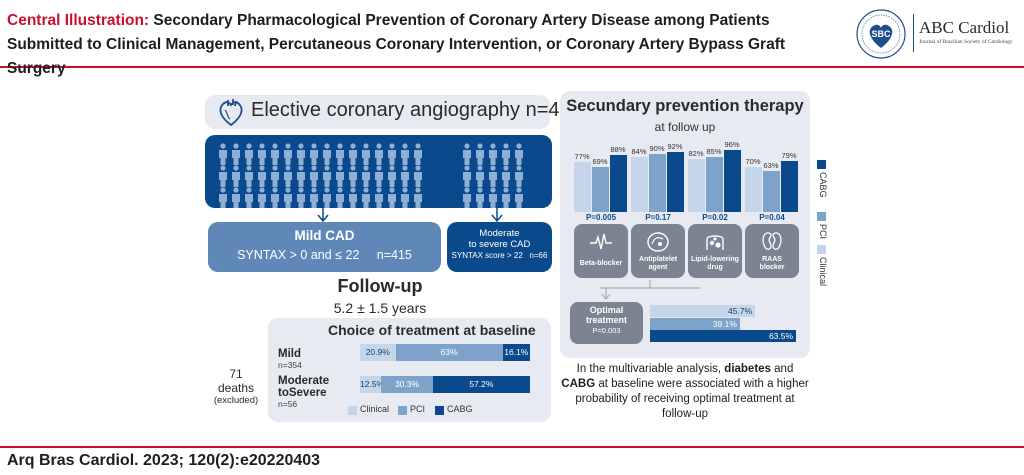 This screenshot has width=1024, height=475. What do you see at coordinates (695, 324) in the screenshot?
I see `optimal-bar: 39.1%` at bounding box center [695, 324].